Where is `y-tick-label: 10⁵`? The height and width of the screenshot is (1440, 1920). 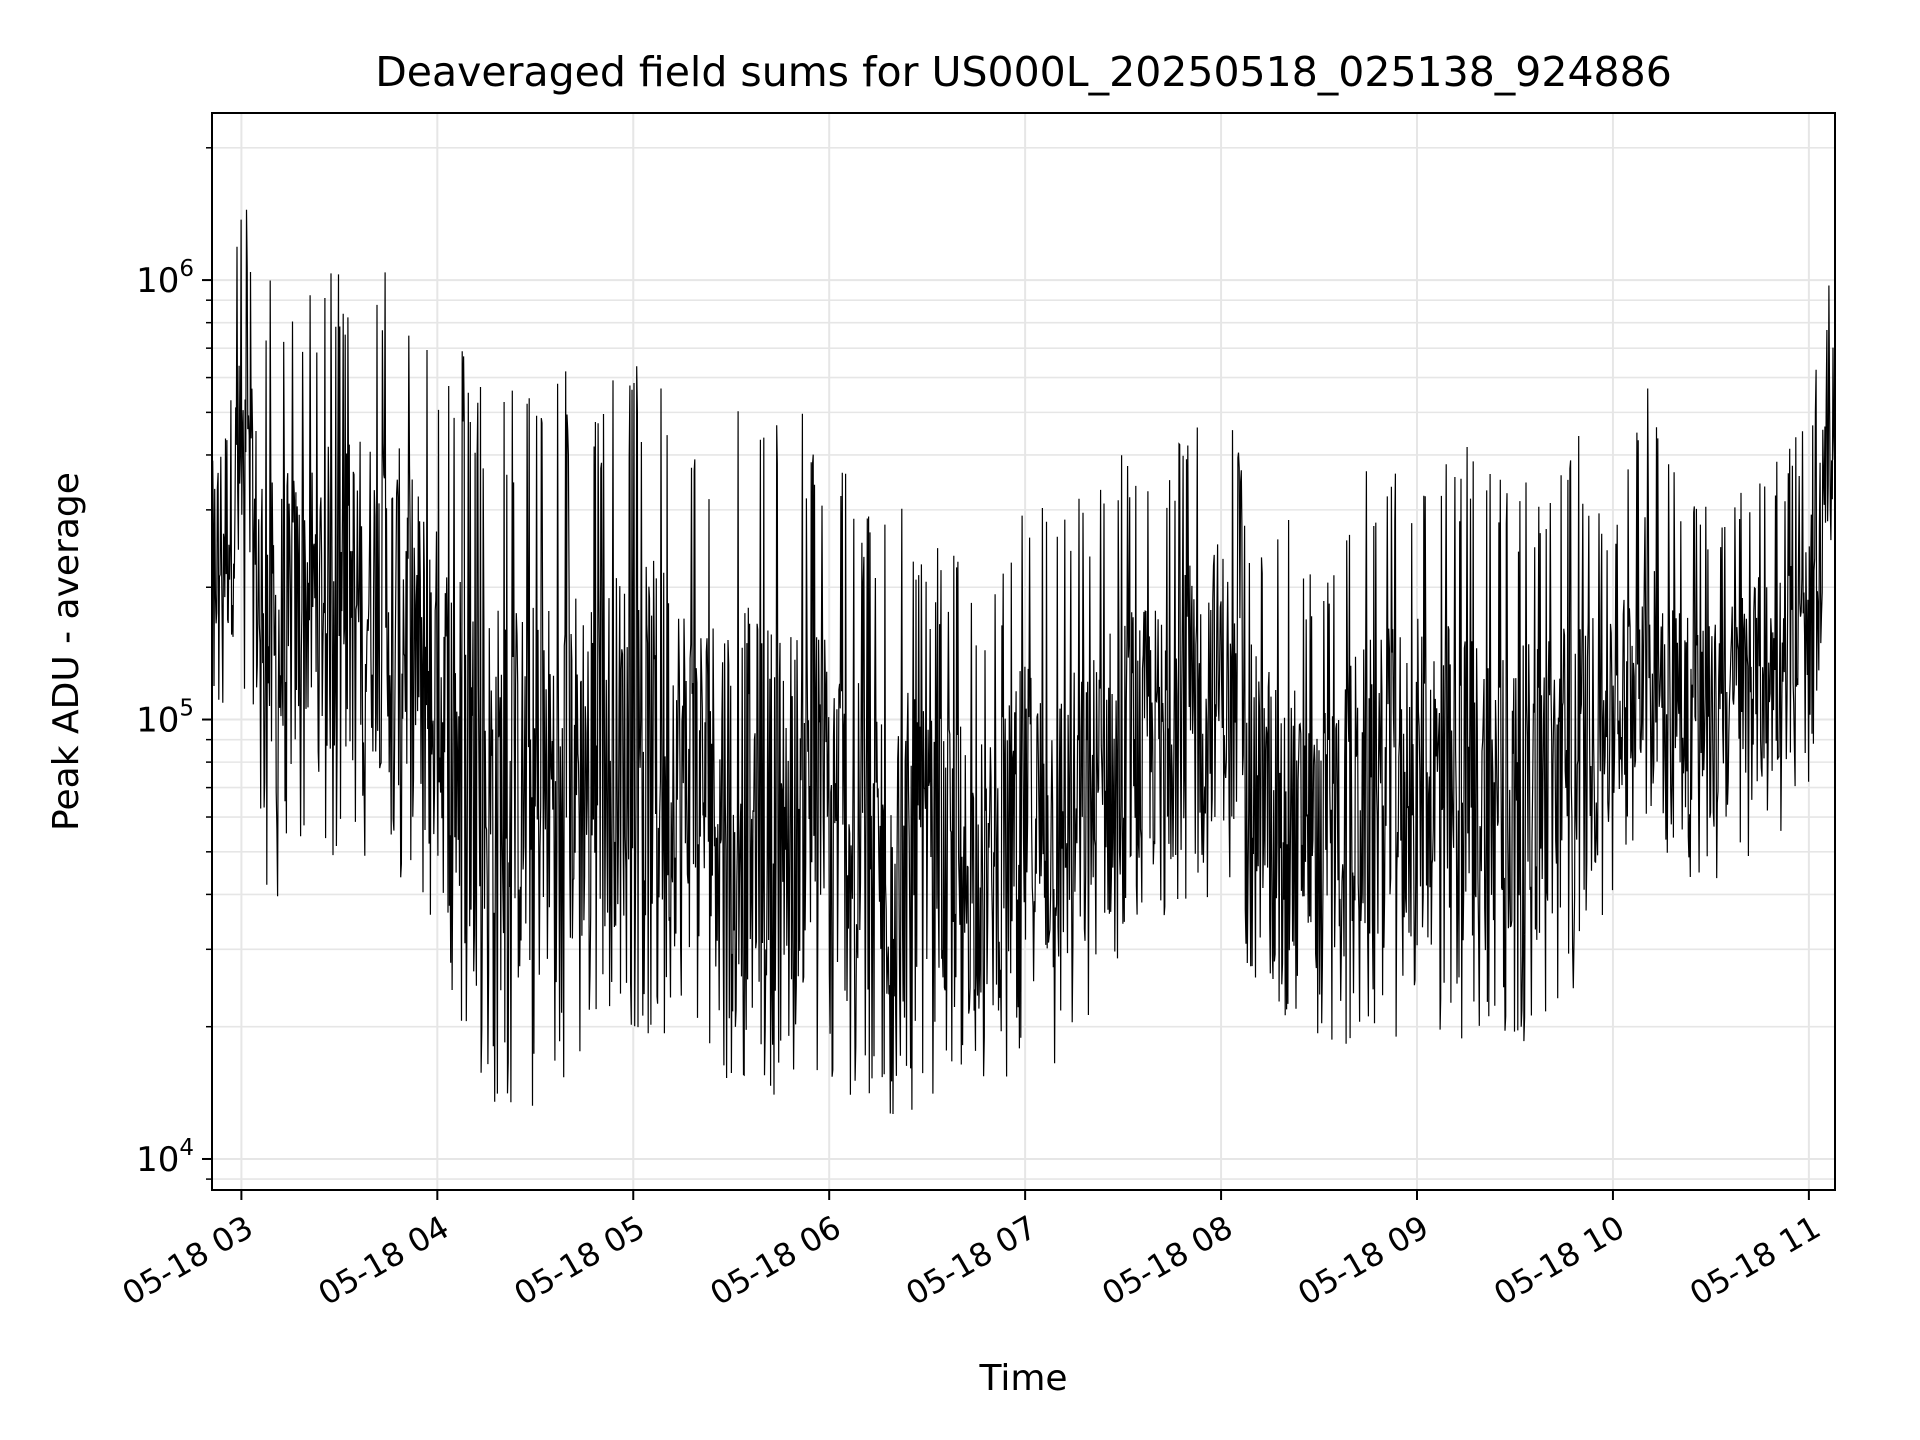 y-tick-label: 10⁵ is located at coordinates (165, 718).